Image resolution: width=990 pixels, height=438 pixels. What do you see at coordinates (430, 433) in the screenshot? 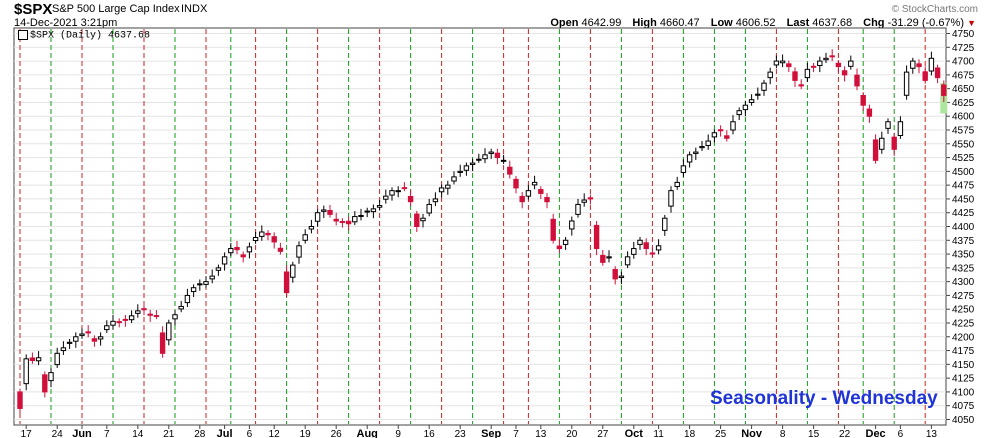
I see `x-tick-label: 16` at bounding box center [430, 433].